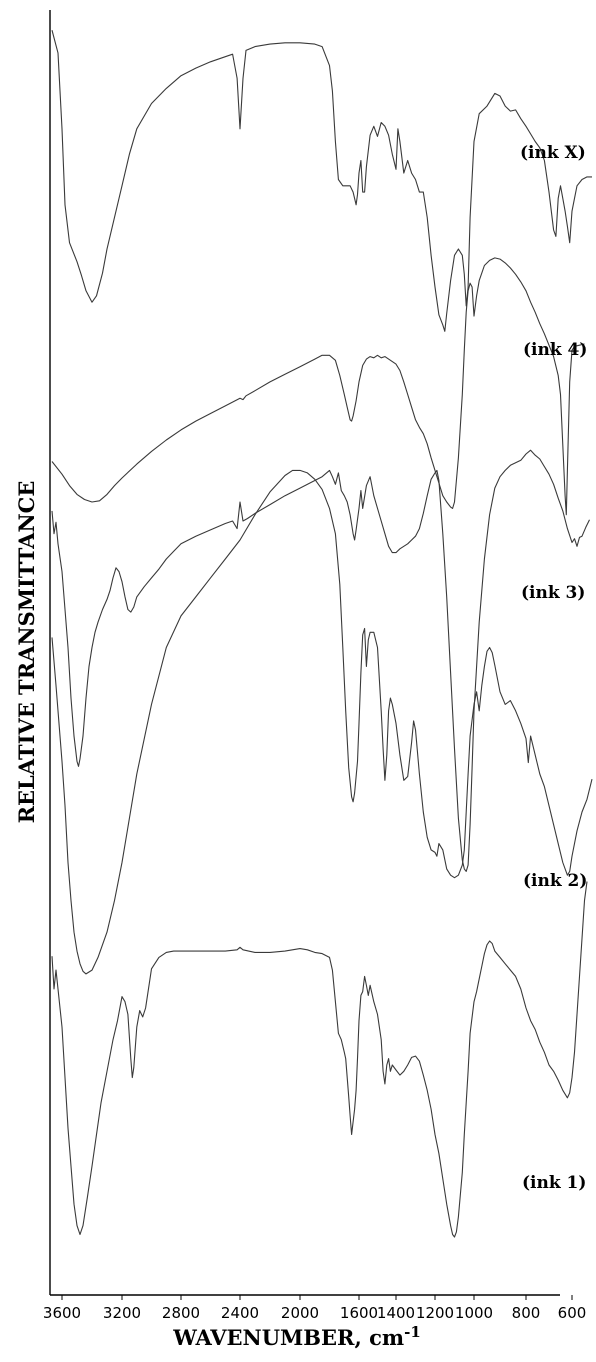 The image size is (596, 1362). I want to click on x-axis-title: WAVENUMBER, cm-1, so click(296, 1336).